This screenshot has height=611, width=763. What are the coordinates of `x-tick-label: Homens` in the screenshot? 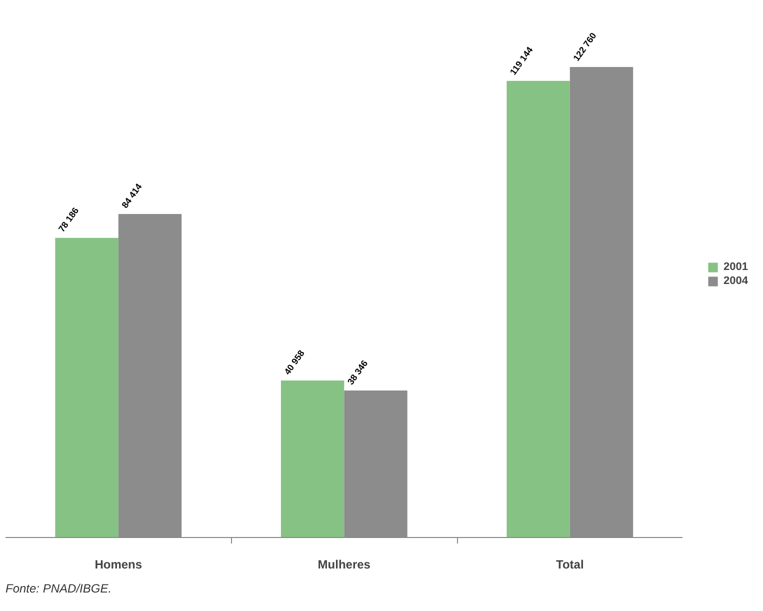 It's located at (118, 565).